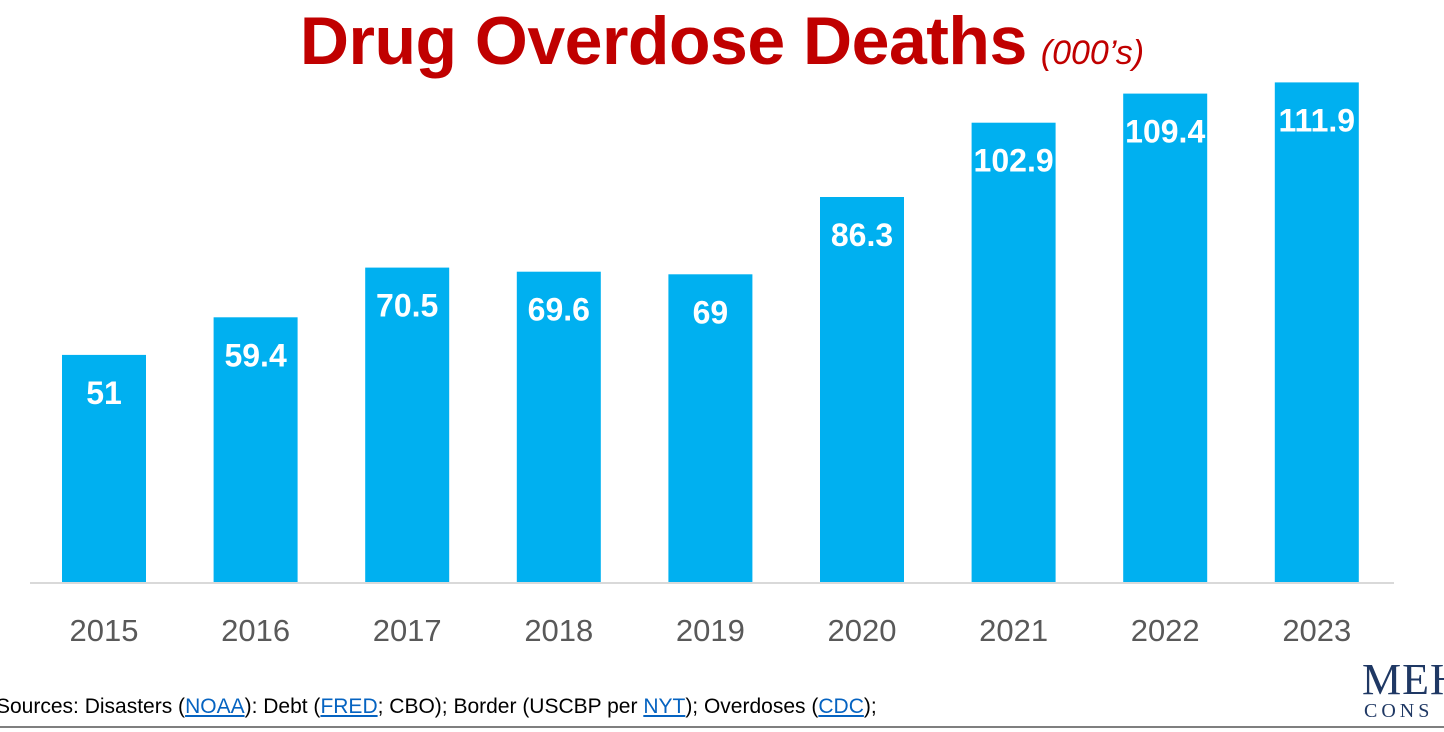  I want to click on bar-2017, so click(407, 425).